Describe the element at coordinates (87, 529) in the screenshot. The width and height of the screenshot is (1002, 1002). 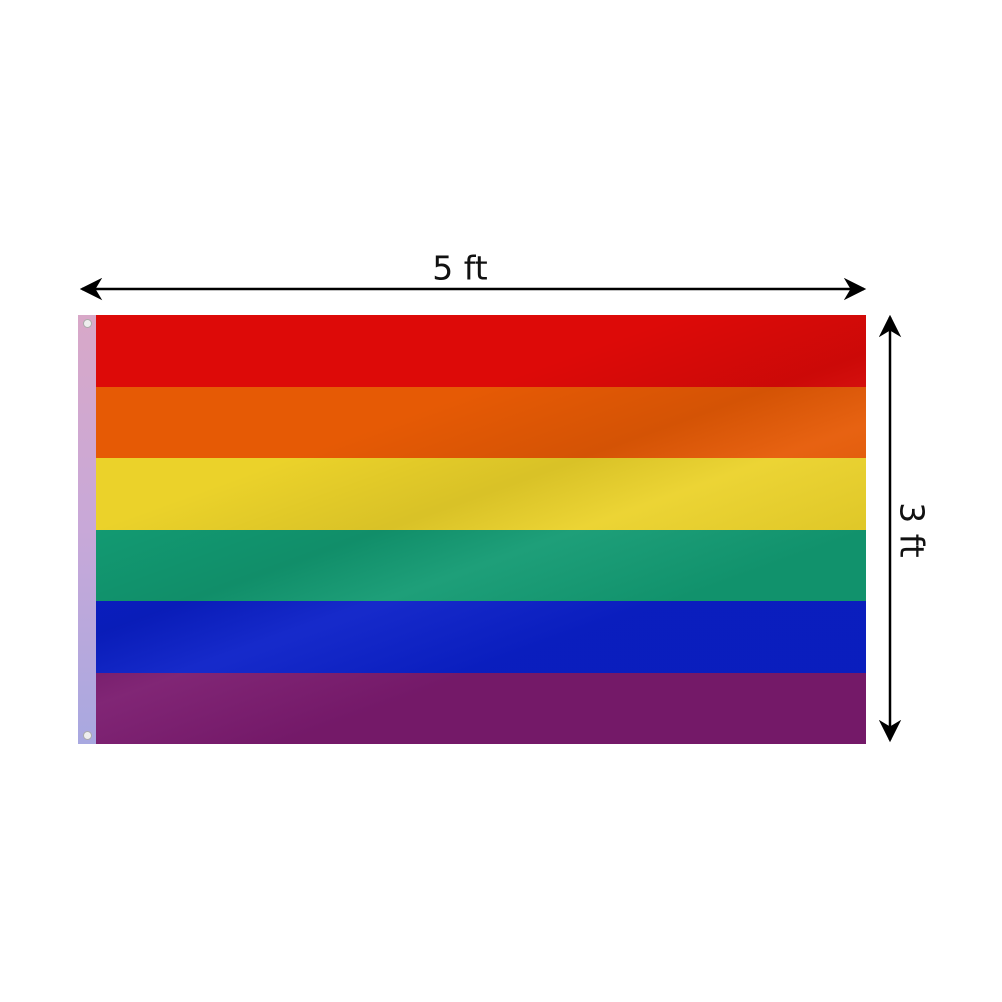
I see `flag-header-strip` at that location.